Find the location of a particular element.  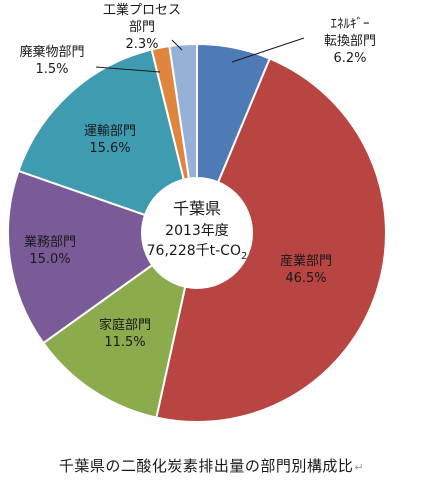

slice-value-label-5: 15.6% is located at coordinates (109, 148).